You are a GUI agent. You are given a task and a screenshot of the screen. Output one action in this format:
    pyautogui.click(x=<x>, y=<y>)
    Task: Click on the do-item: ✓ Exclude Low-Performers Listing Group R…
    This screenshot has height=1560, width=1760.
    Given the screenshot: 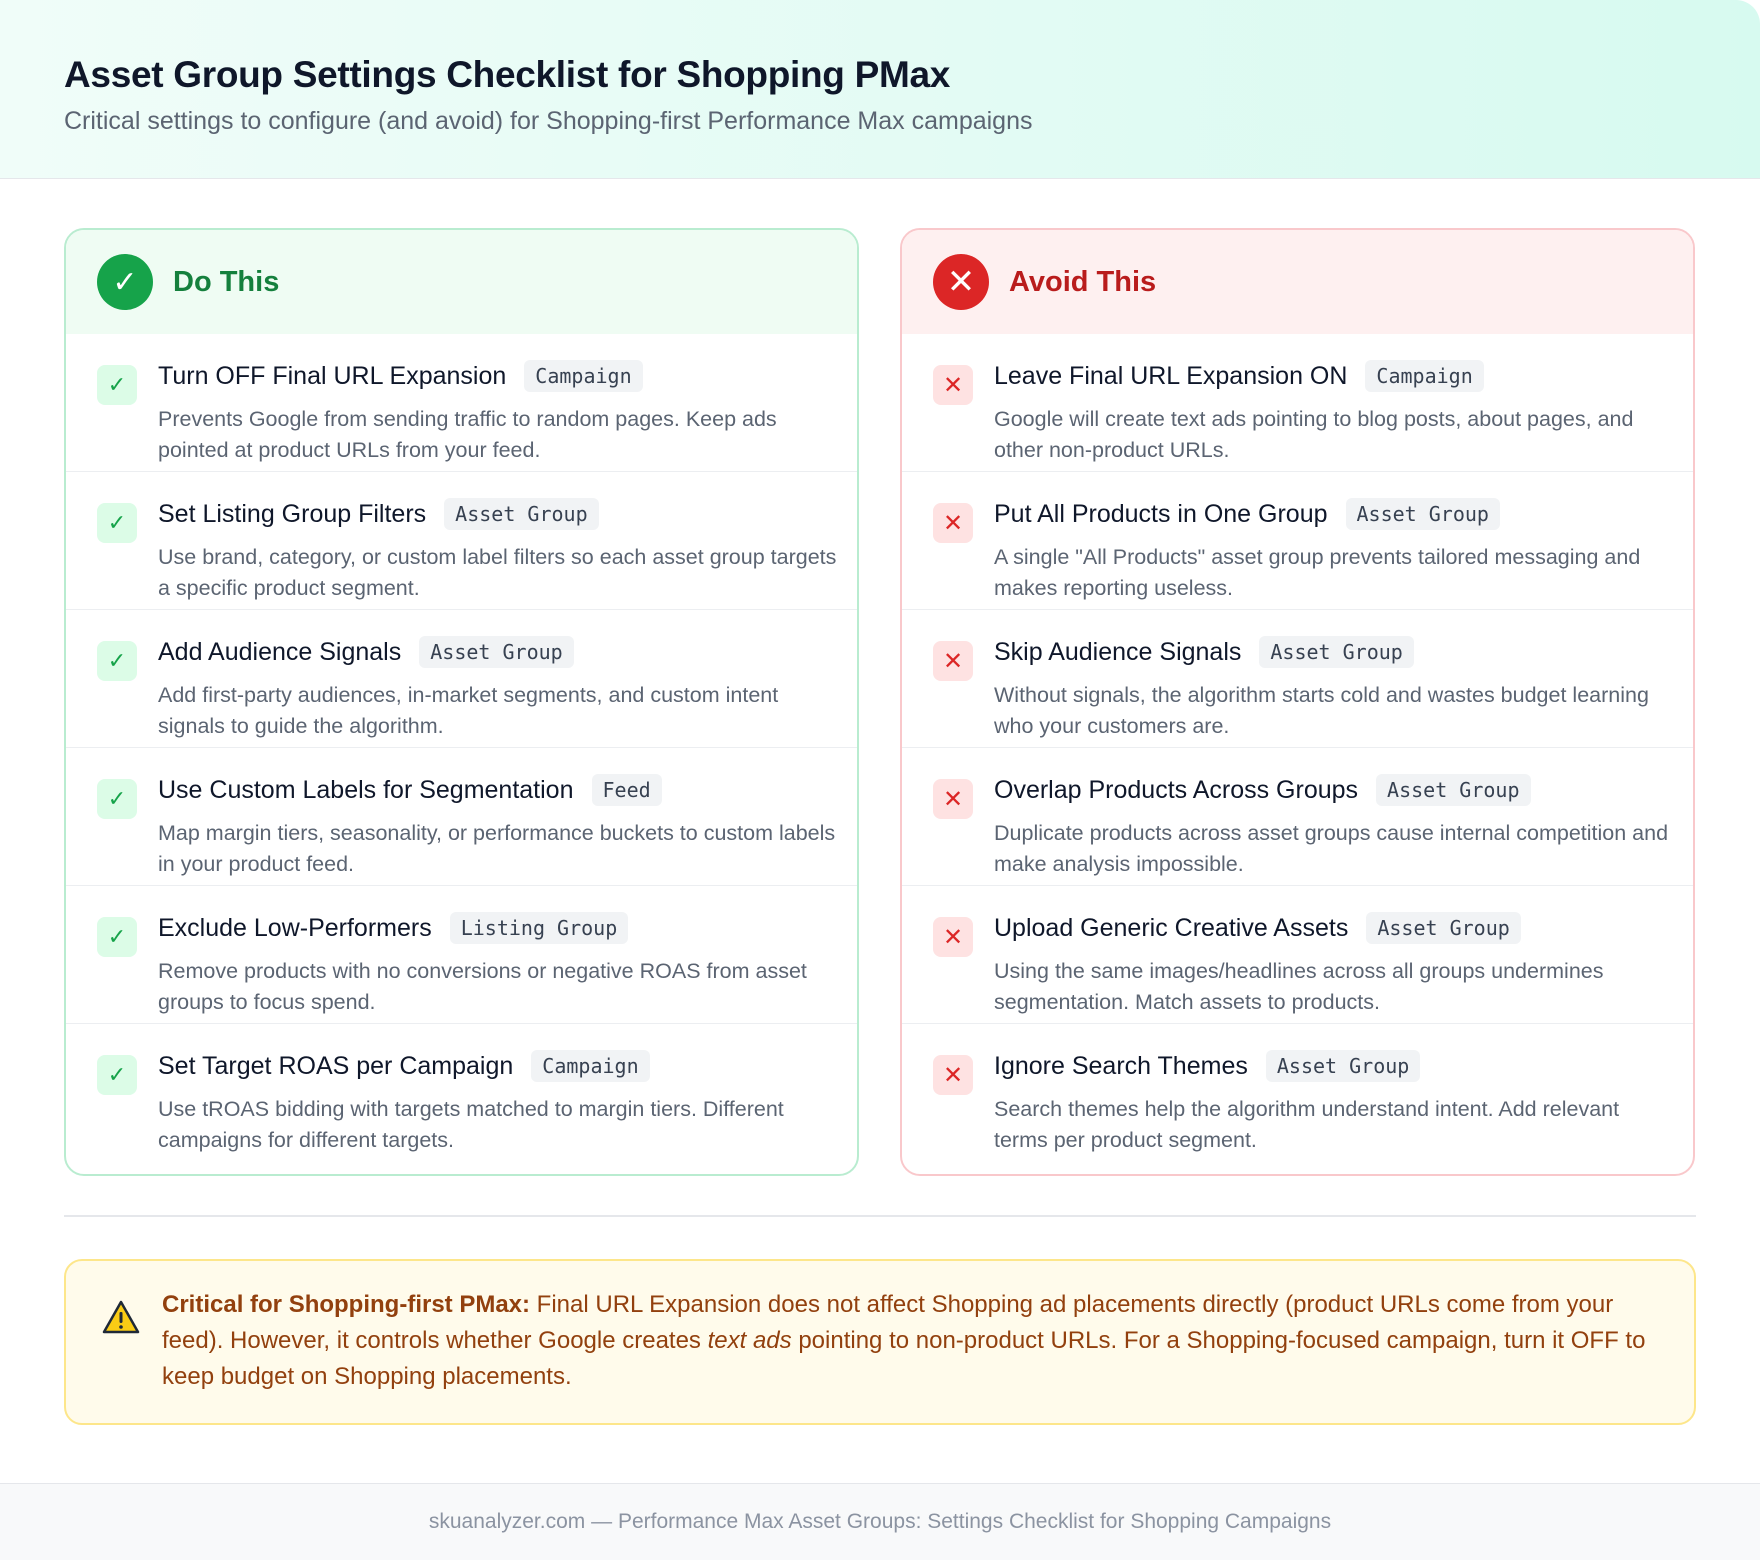 What is the action you would take?
    pyautogui.click(x=461, y=955)
    